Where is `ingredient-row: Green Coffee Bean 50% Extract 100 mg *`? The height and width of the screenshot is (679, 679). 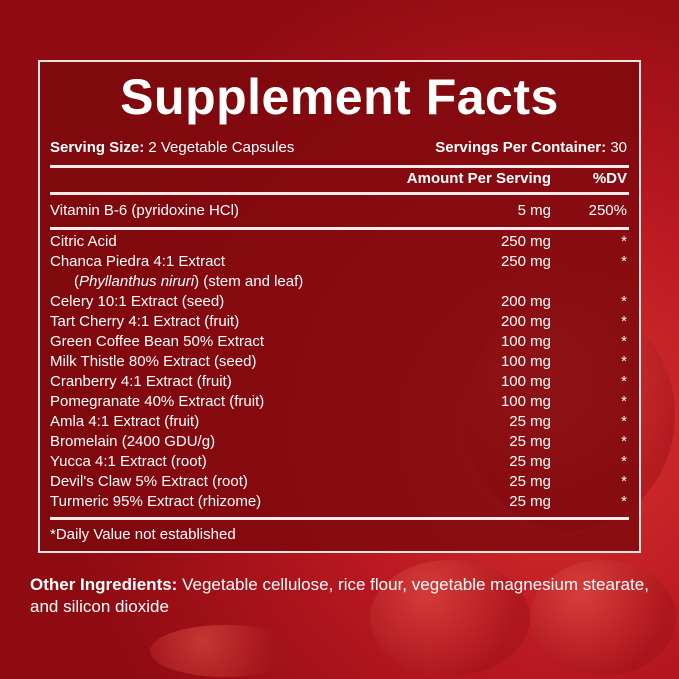 ingredient-row: Green Coffee Bean 50% Extract 100 mg * is located at coordinates (339, 342).